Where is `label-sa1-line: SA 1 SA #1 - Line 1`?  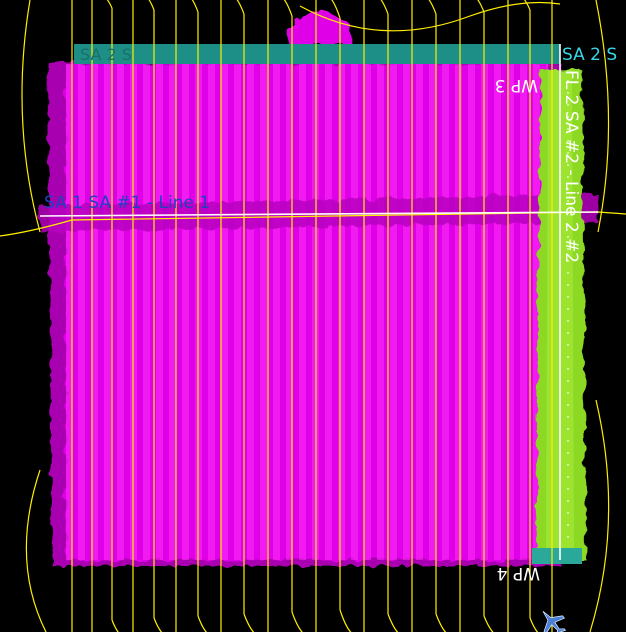 label-sa1-line: SA 1 SA #1 - Line 1 is located at coordinates (127, 203).